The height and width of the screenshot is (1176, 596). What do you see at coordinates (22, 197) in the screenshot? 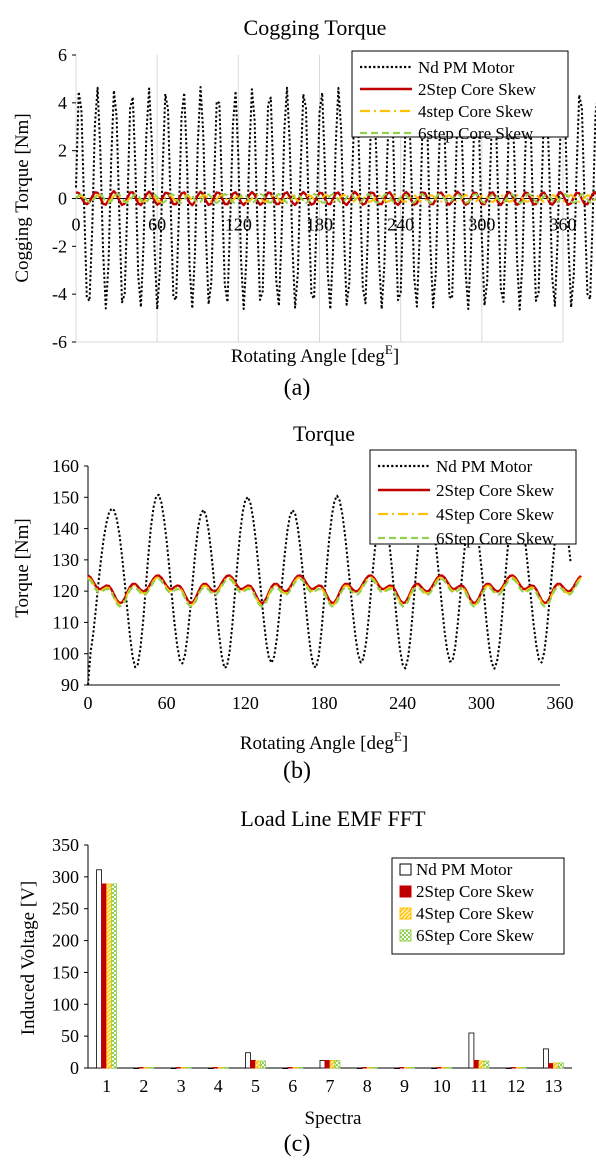
I see `y-axis-label: Cogging Torque [Nm]` at bounding box center [22, 197].